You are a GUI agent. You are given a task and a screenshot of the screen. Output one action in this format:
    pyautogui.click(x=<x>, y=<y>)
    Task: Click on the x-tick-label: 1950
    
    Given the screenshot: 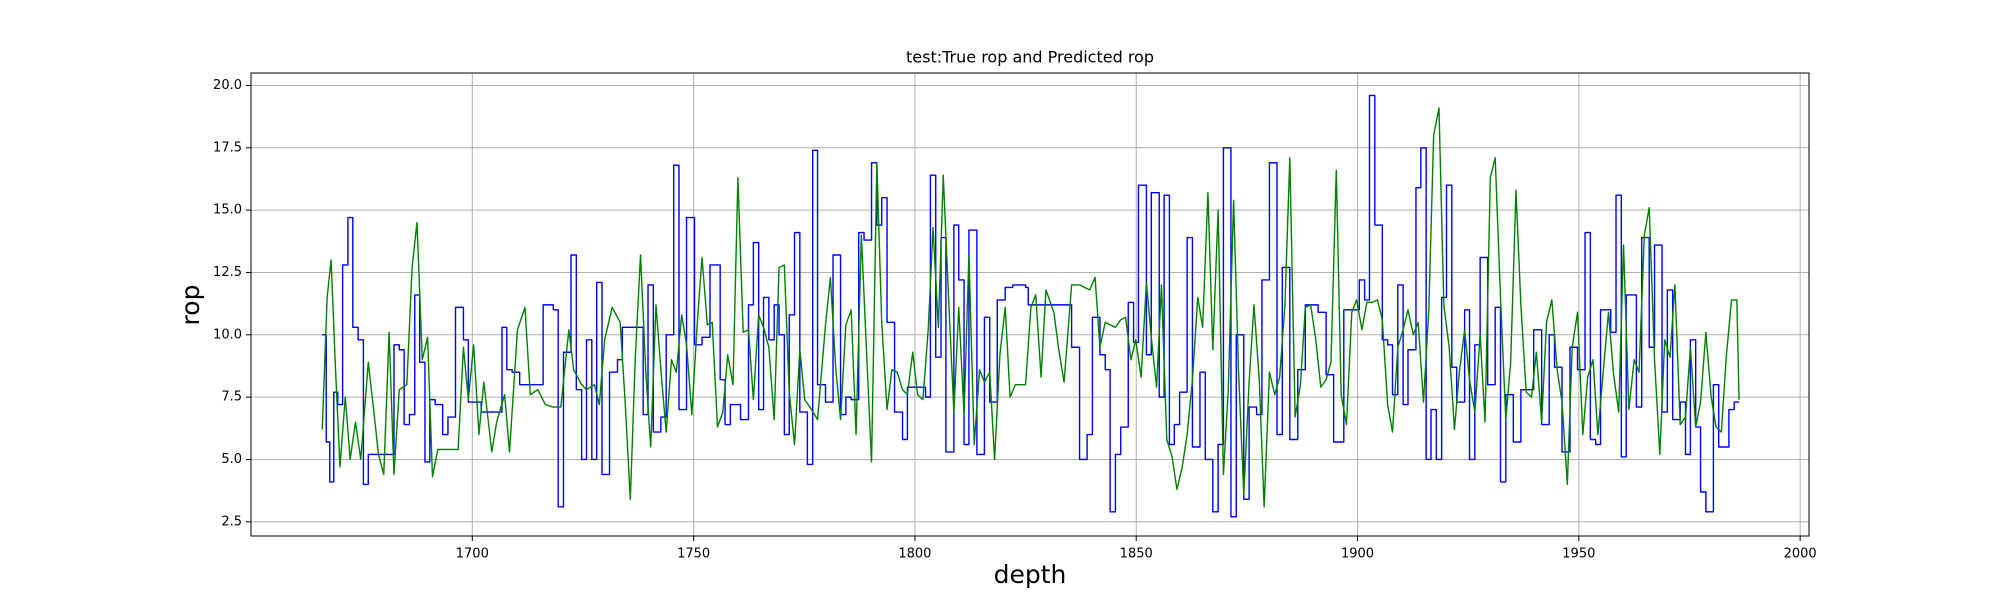 What is the action you would take?
    pyautogui.click(x=1578, y=554)
    